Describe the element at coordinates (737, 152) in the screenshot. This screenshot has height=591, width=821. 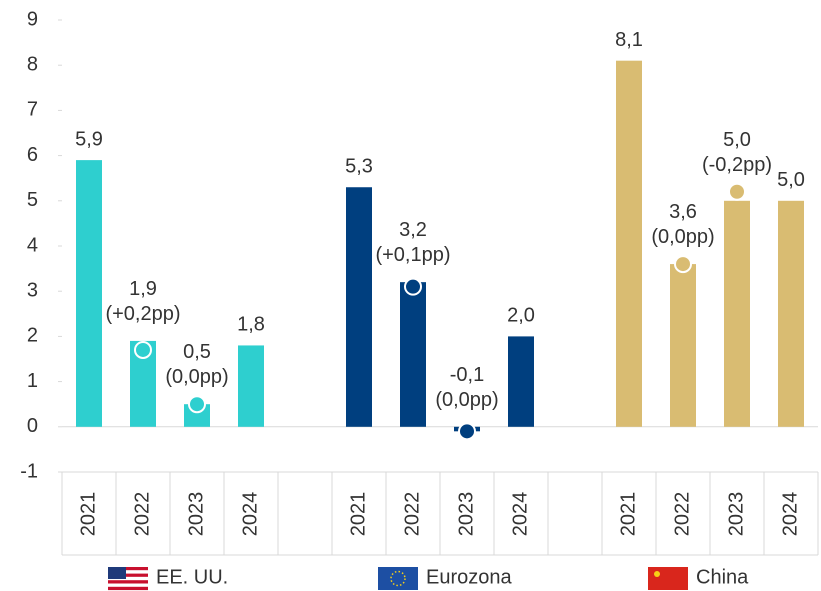
I see `value-label: 5,0 (-0,2pp)` at that location.